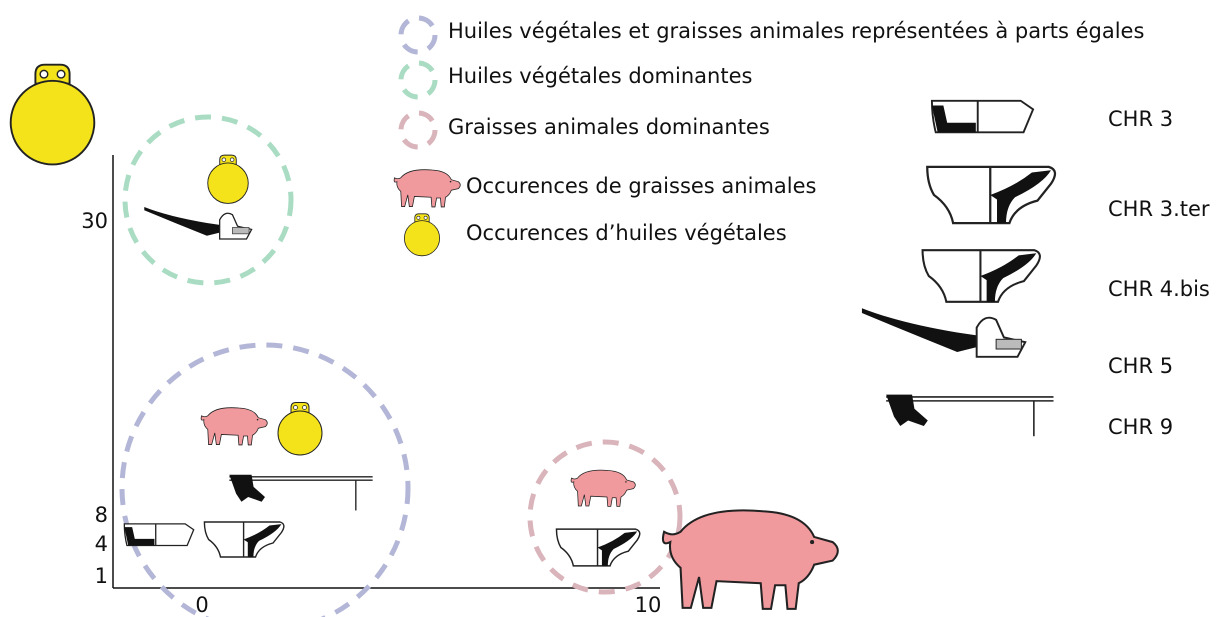 This screenshot has height=617, width=1222. Describe the element at coordinates (600, 76) in the screenshot. I see `legend-label: Huiles végétales dominantes` at that location.